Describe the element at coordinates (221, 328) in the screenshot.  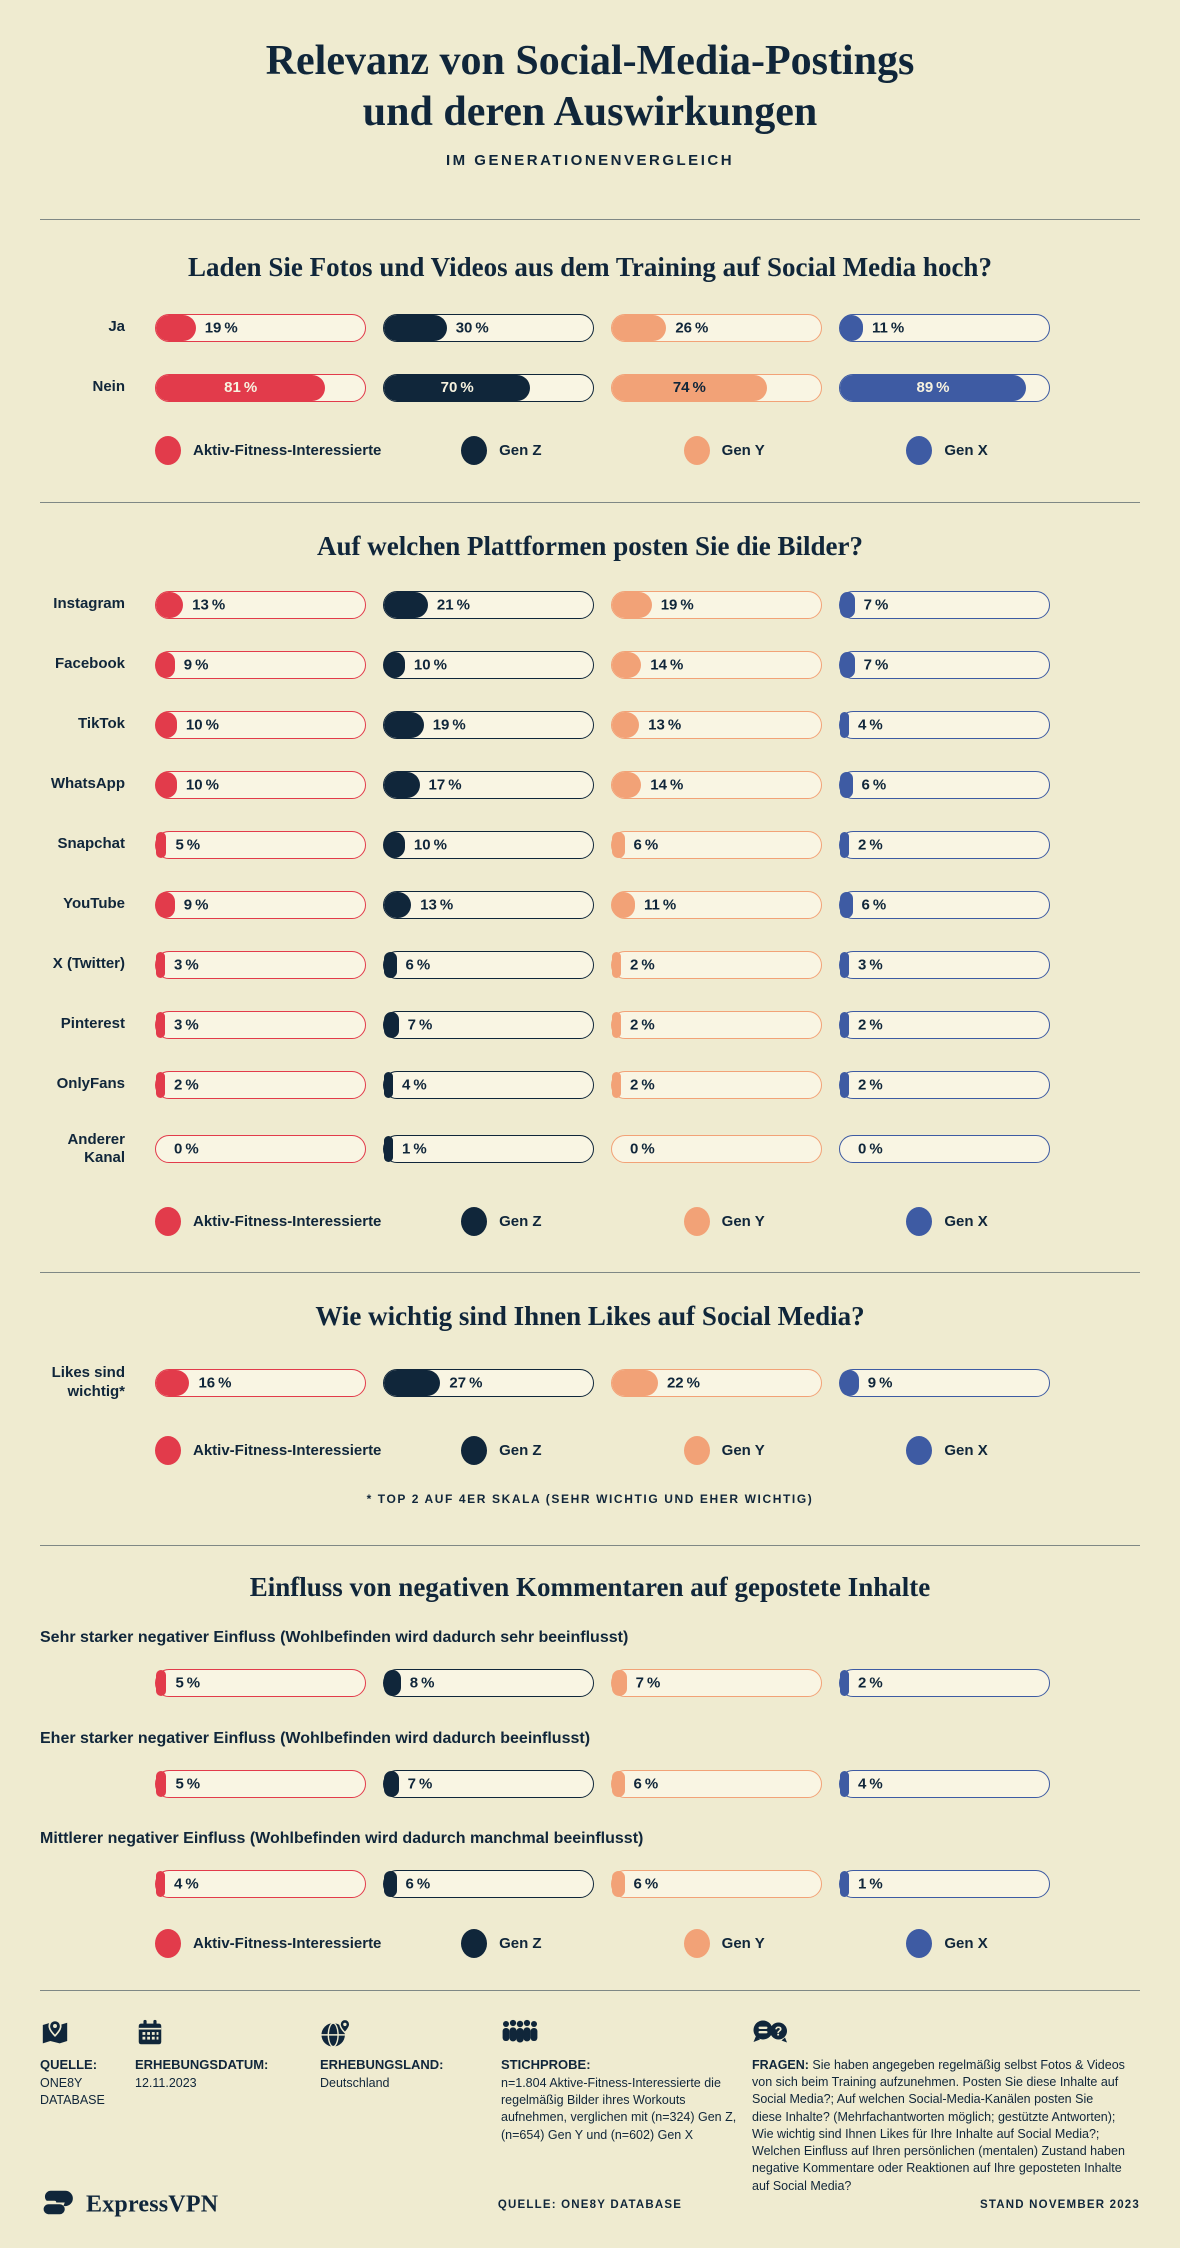
I see `bar-value-label: 19 %` at that location.